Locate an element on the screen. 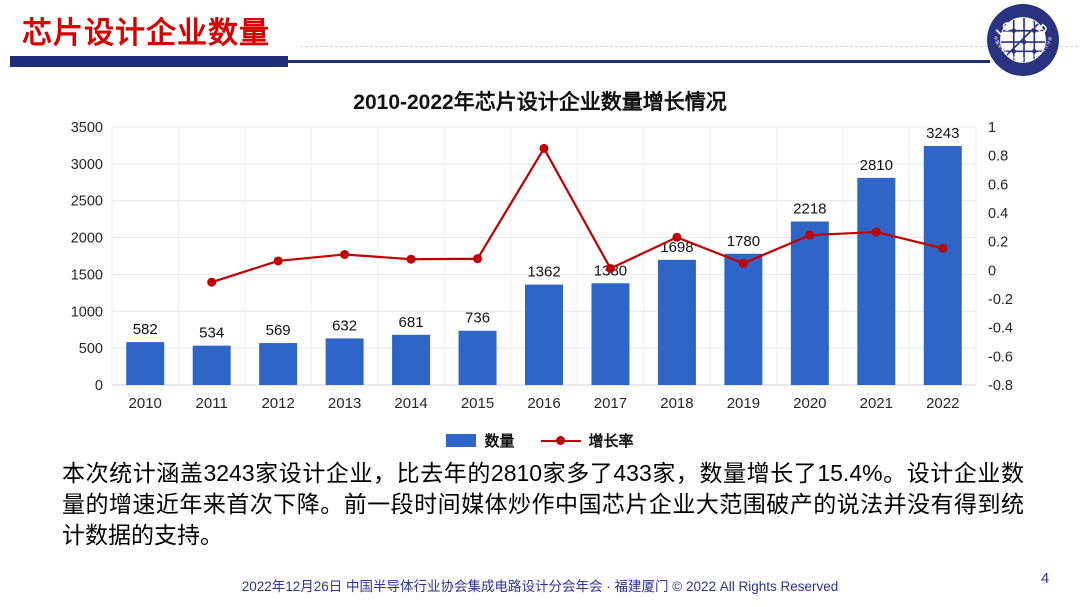 Image resolution: width=1080 pixels, height=607 pixels. title-underline-bar is located at coordinates (149, 61).